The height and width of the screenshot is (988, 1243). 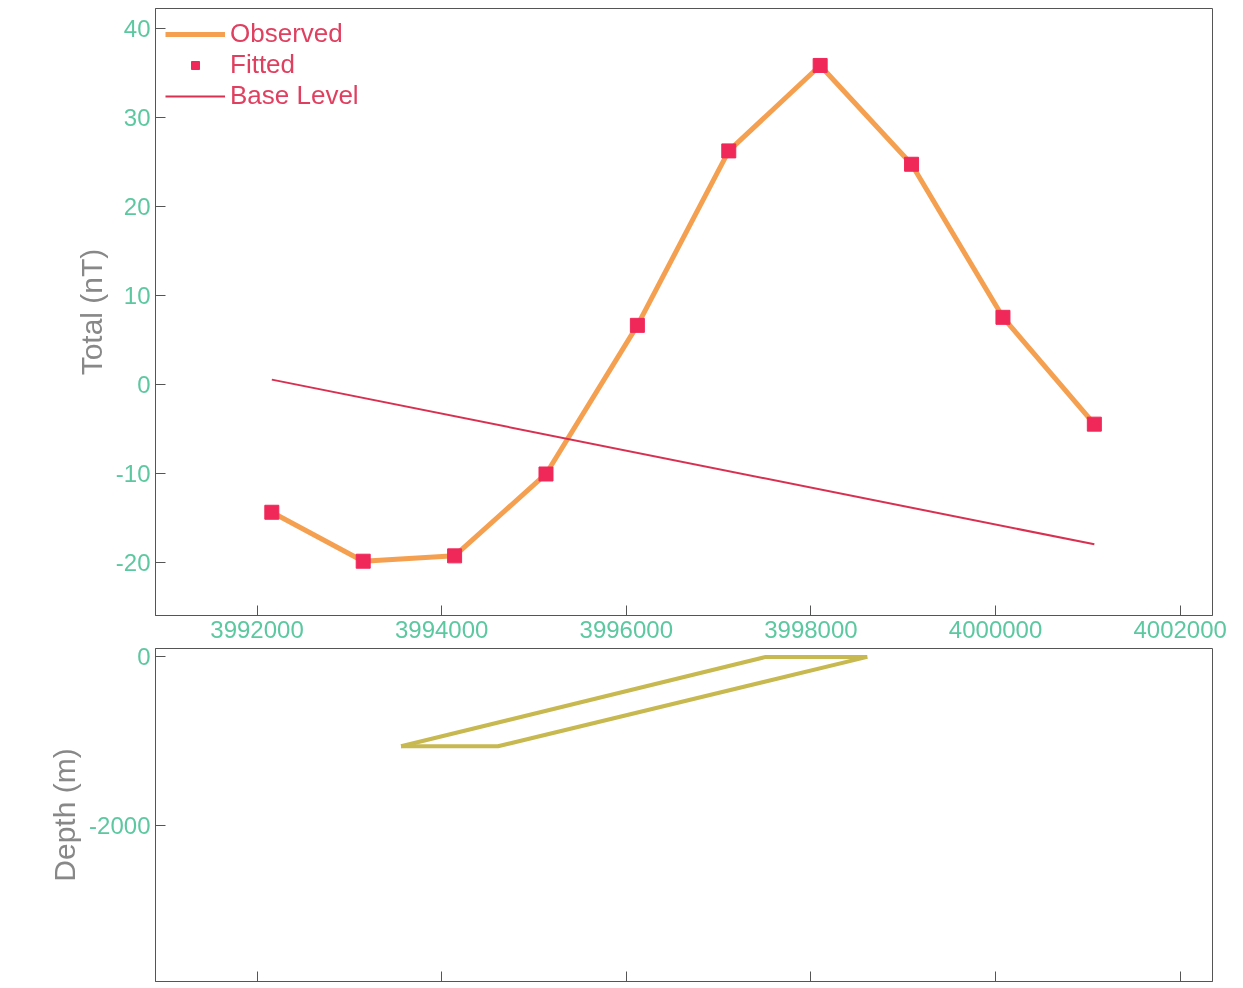 What do you see at coordinates (133, 473) in the screenshot?
I see `y-tick-label: -10` at bounding box center [133, 473].